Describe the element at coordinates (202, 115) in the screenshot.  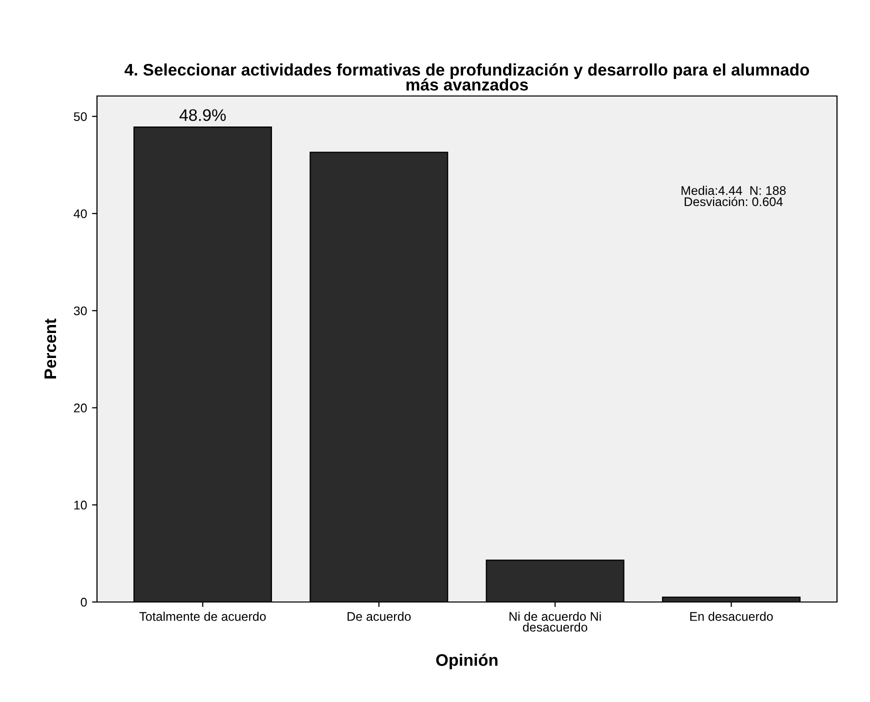
I see `data-label: 48.9%` at that location.